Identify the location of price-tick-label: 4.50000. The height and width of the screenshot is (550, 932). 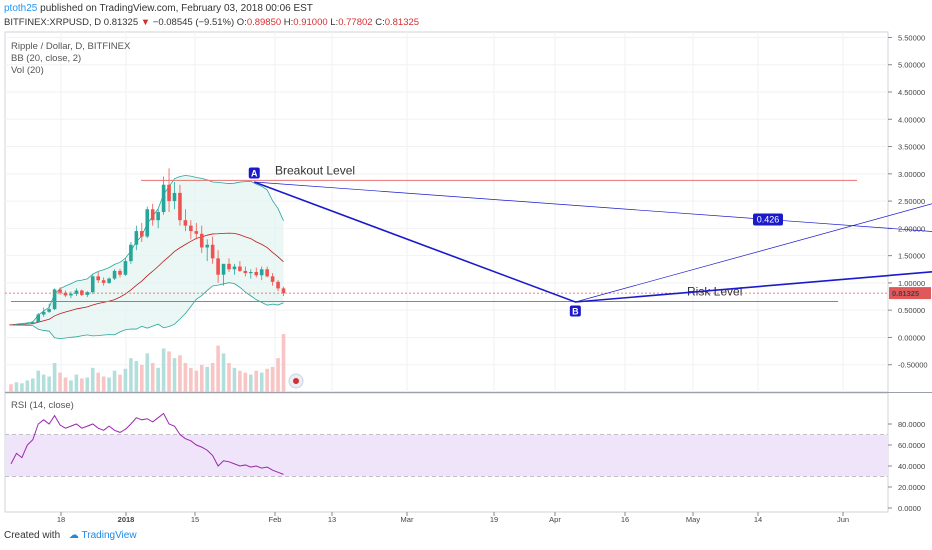
(911, 92).